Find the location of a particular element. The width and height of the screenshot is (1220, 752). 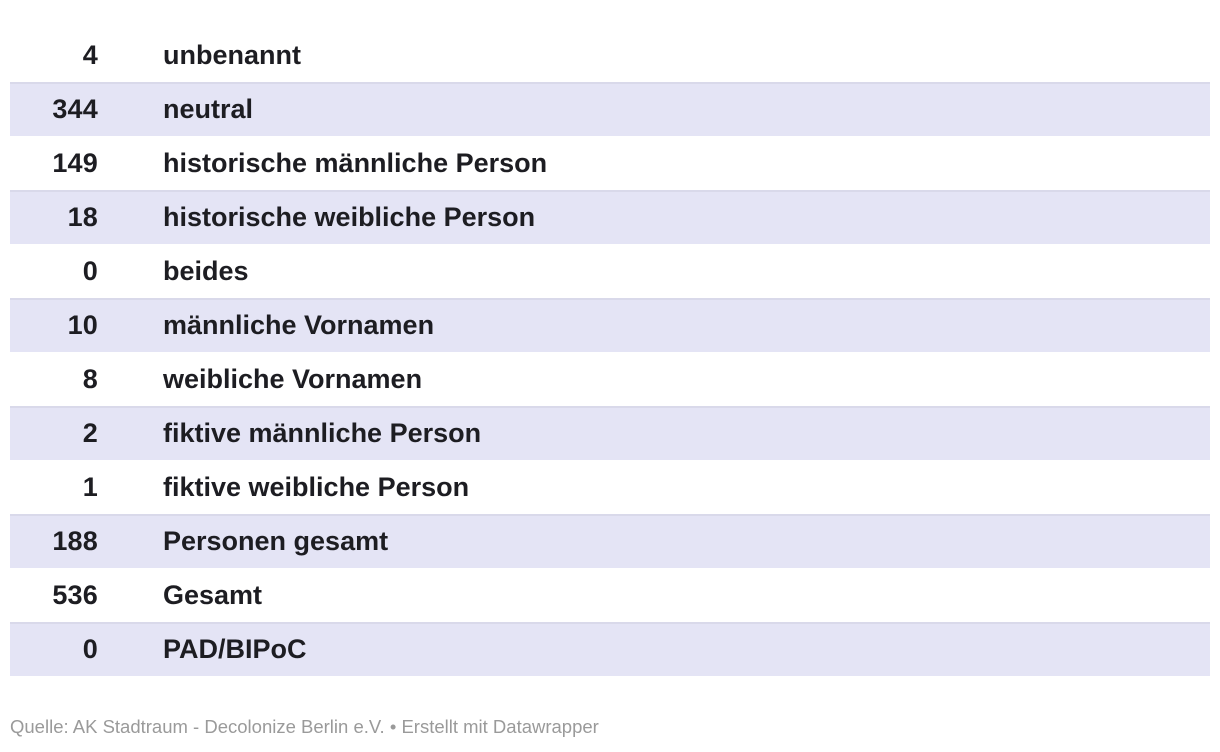

table-row: 188 Personen gesamt is located at coordinates (610, 541).